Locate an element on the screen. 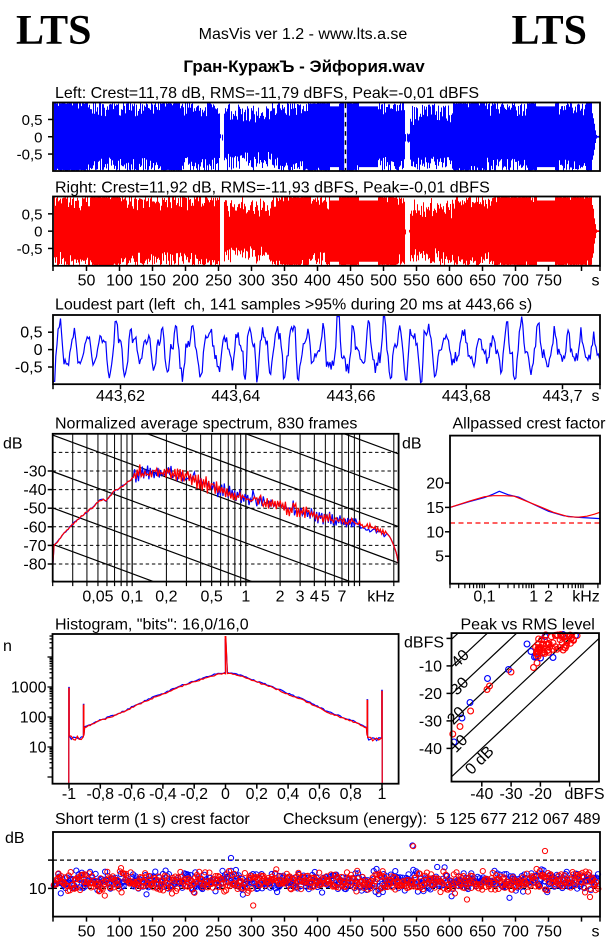 The image size is (606, 946). svg-text: Histogram, "bits": 16,0/16,0 is located at coordinates (152, 625).